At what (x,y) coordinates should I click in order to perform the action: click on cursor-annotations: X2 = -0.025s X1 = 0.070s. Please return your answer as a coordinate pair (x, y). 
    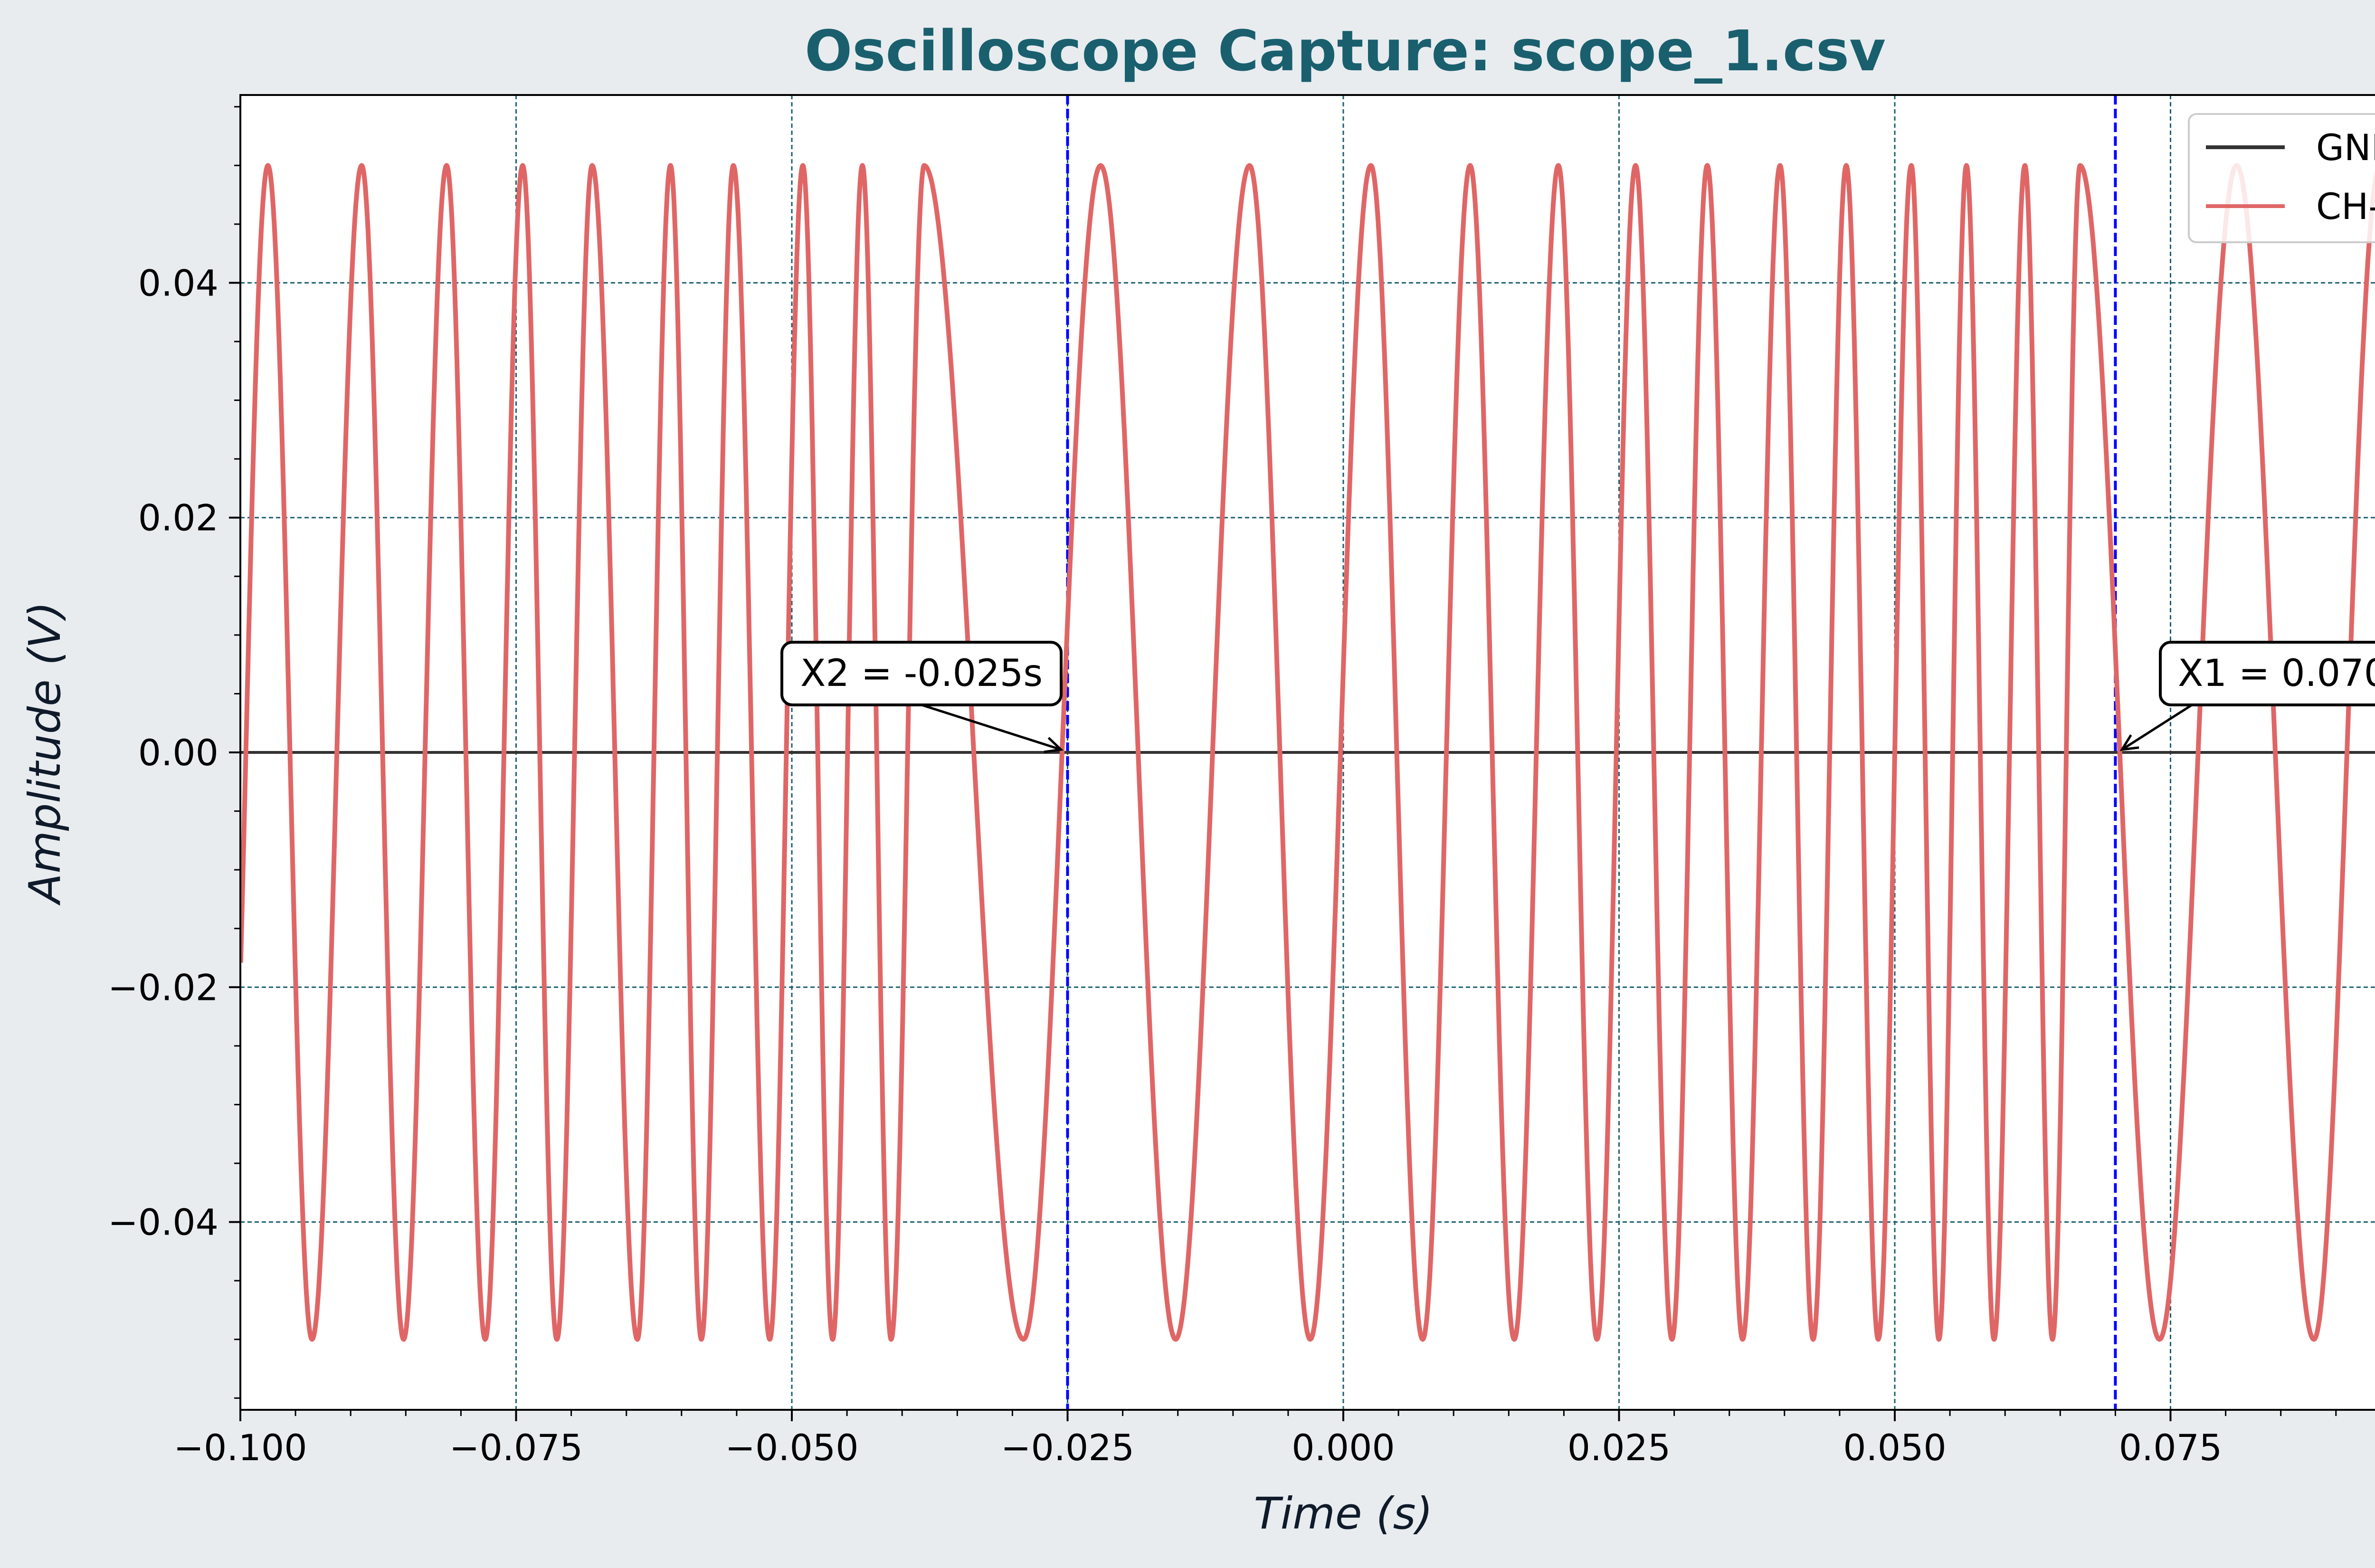
    Looking at the image, I should click on (1577, 697).